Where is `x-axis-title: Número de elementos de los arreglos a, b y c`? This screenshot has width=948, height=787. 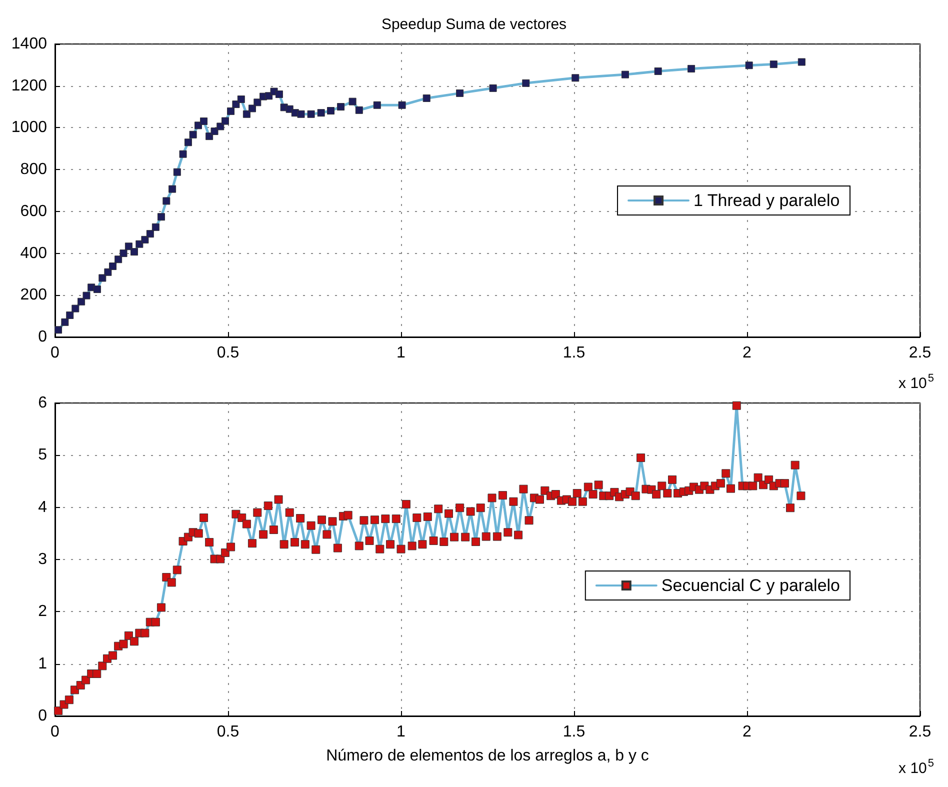
x-axis-title: Número de elementos de los arreglos a, b y c is located at coordinates (487, 756).